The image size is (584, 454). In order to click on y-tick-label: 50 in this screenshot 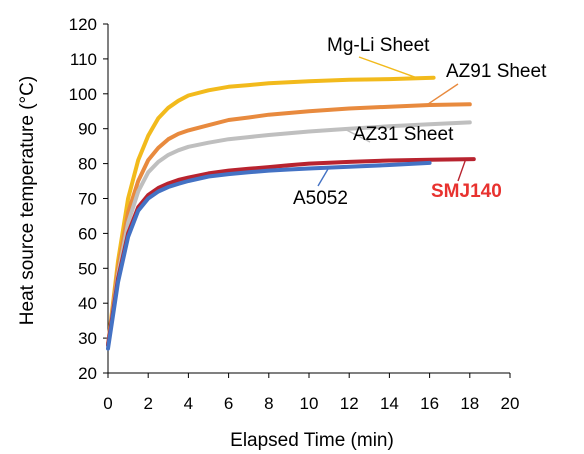, I will do `click(87, 268)`.